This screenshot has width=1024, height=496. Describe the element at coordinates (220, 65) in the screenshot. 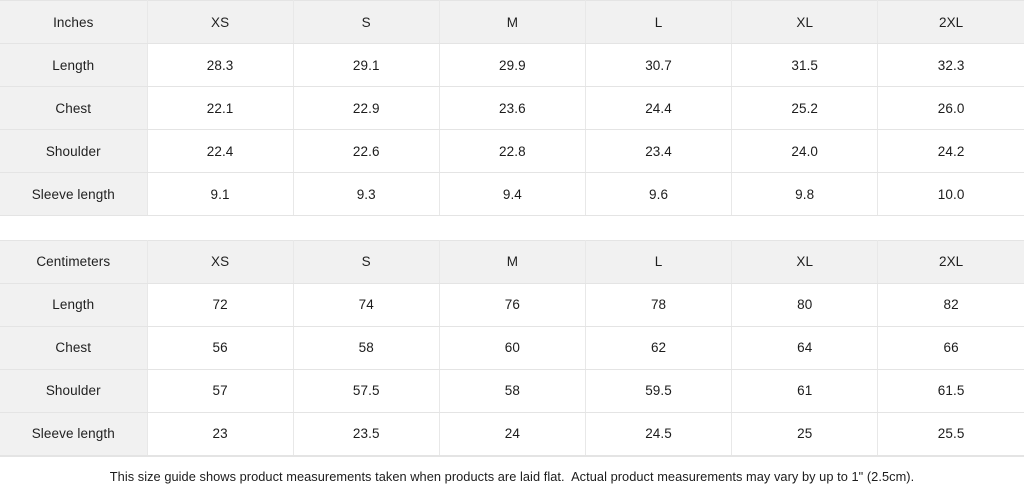

I see `cell-length-xs: 28.3` at that location.